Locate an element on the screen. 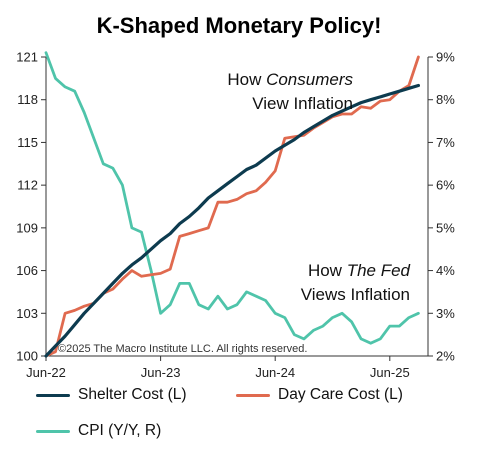  x-tick-label: Jun-23 is located at coordinates (161, 372).